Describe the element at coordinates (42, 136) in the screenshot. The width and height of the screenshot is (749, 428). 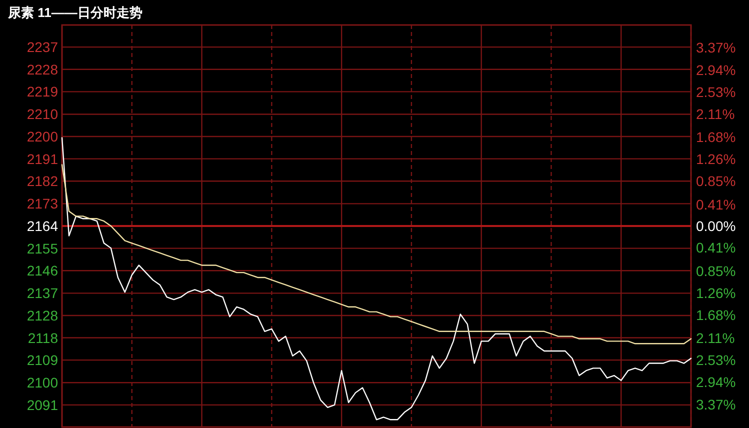
I see `y-tick-label: 2200` at that location.